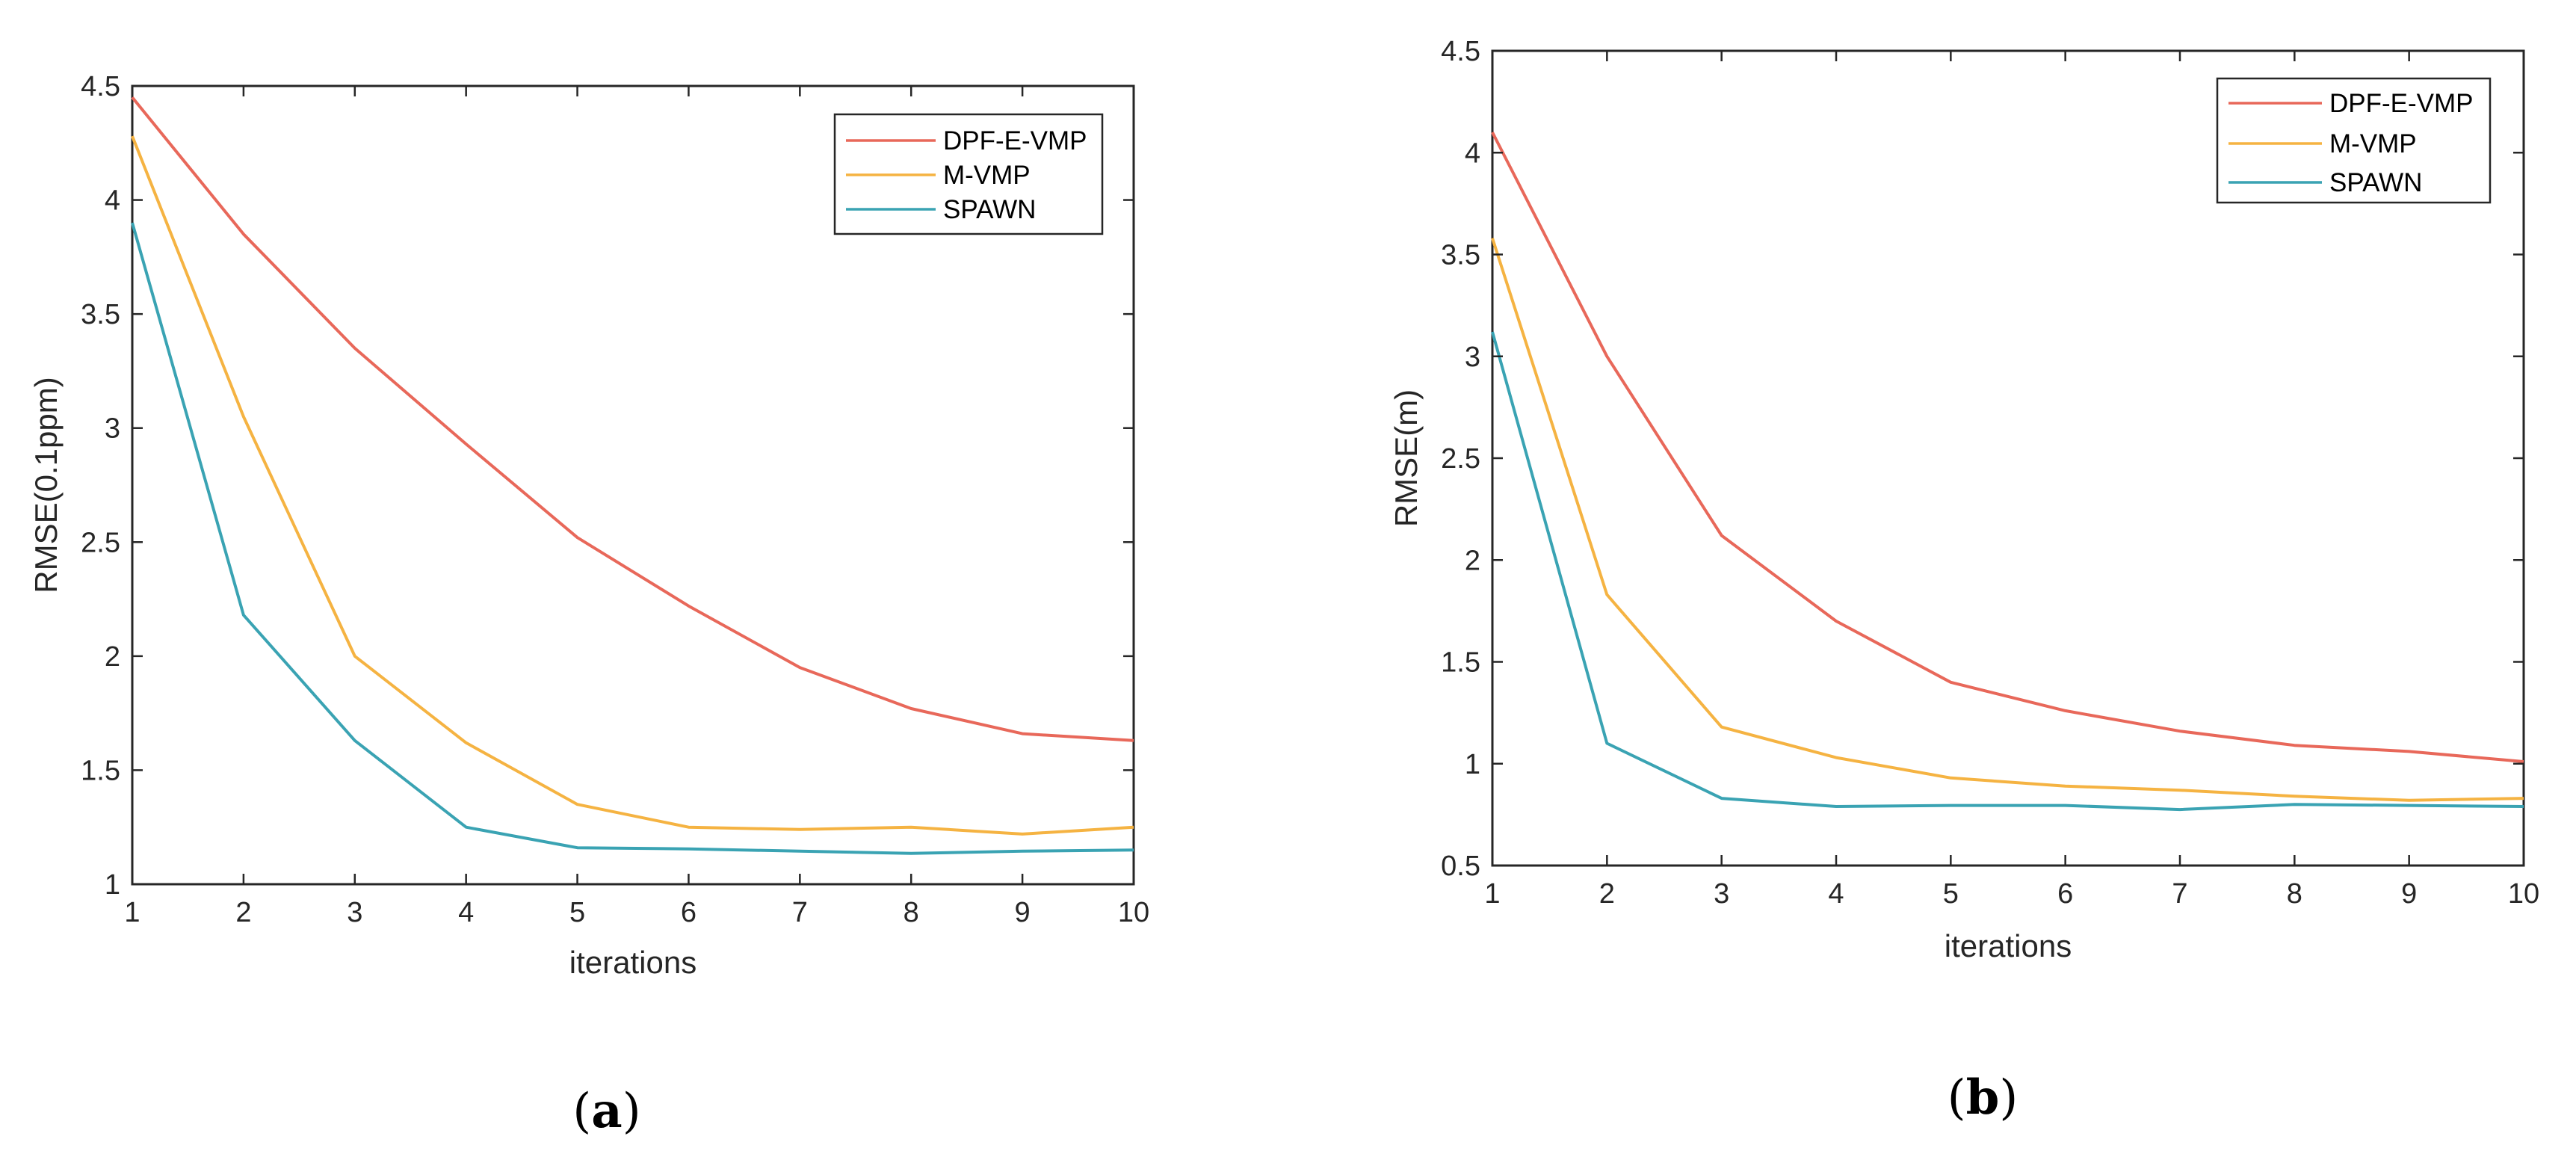 This screenshot has height=1166, width=2576. Describe the element at coordinates (46, 485) in the screenshot. I see `y-axis-label-a: RMSE(0.1ppm)` at that location.